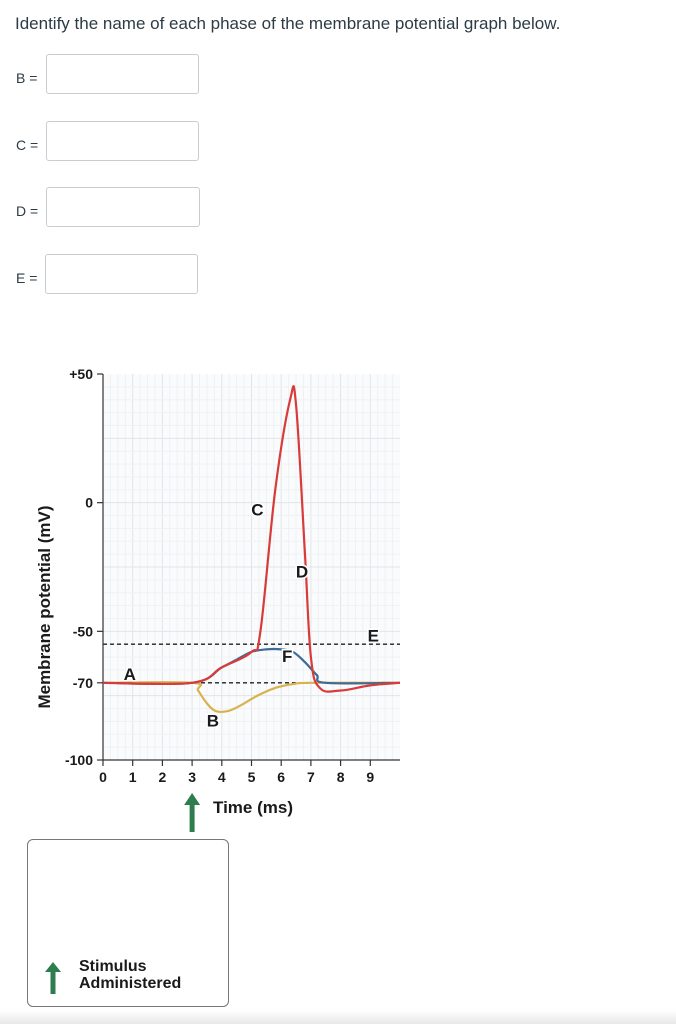 The width and height of the screenshot is (676, 1024). Describe the element at coordinates (113, 966) in the screenshot. I see `stimulus-legend-line1: Stimulus` at that location.